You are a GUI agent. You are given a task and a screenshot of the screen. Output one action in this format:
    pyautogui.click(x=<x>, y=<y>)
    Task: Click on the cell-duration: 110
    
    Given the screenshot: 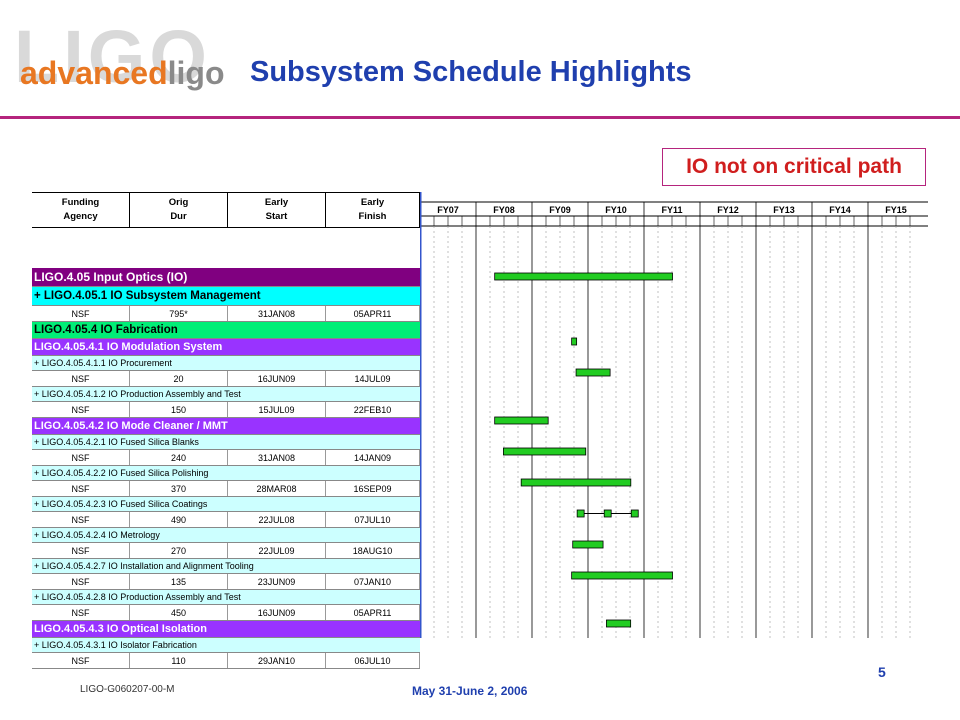 What is the action you would take?
    pyautogui.click(x=179, y=660)
    